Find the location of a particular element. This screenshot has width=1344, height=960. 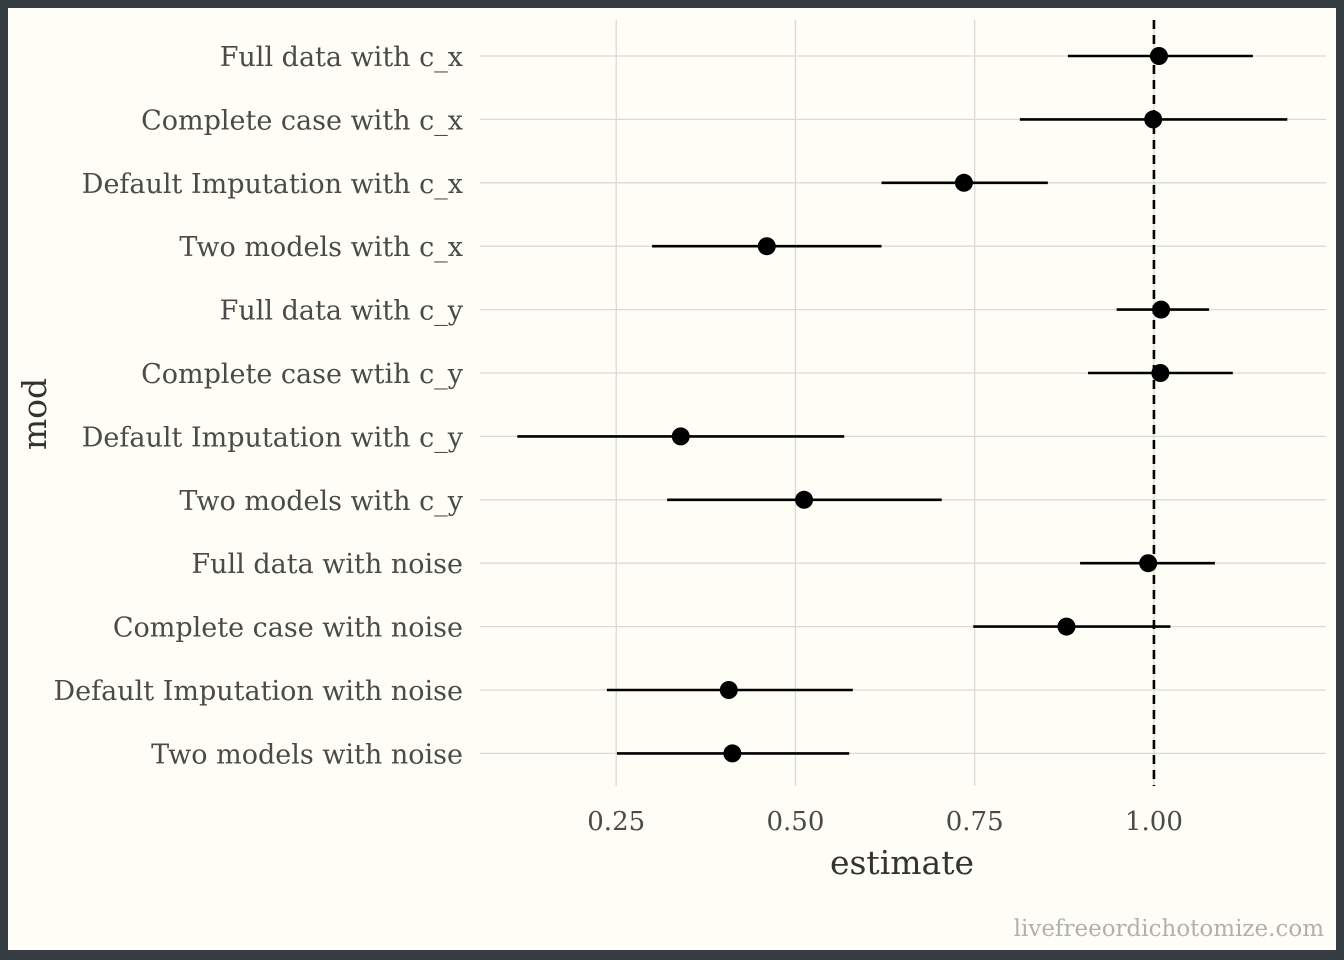

x-tick-label: 0.50 is located at coordinates (796, 822).